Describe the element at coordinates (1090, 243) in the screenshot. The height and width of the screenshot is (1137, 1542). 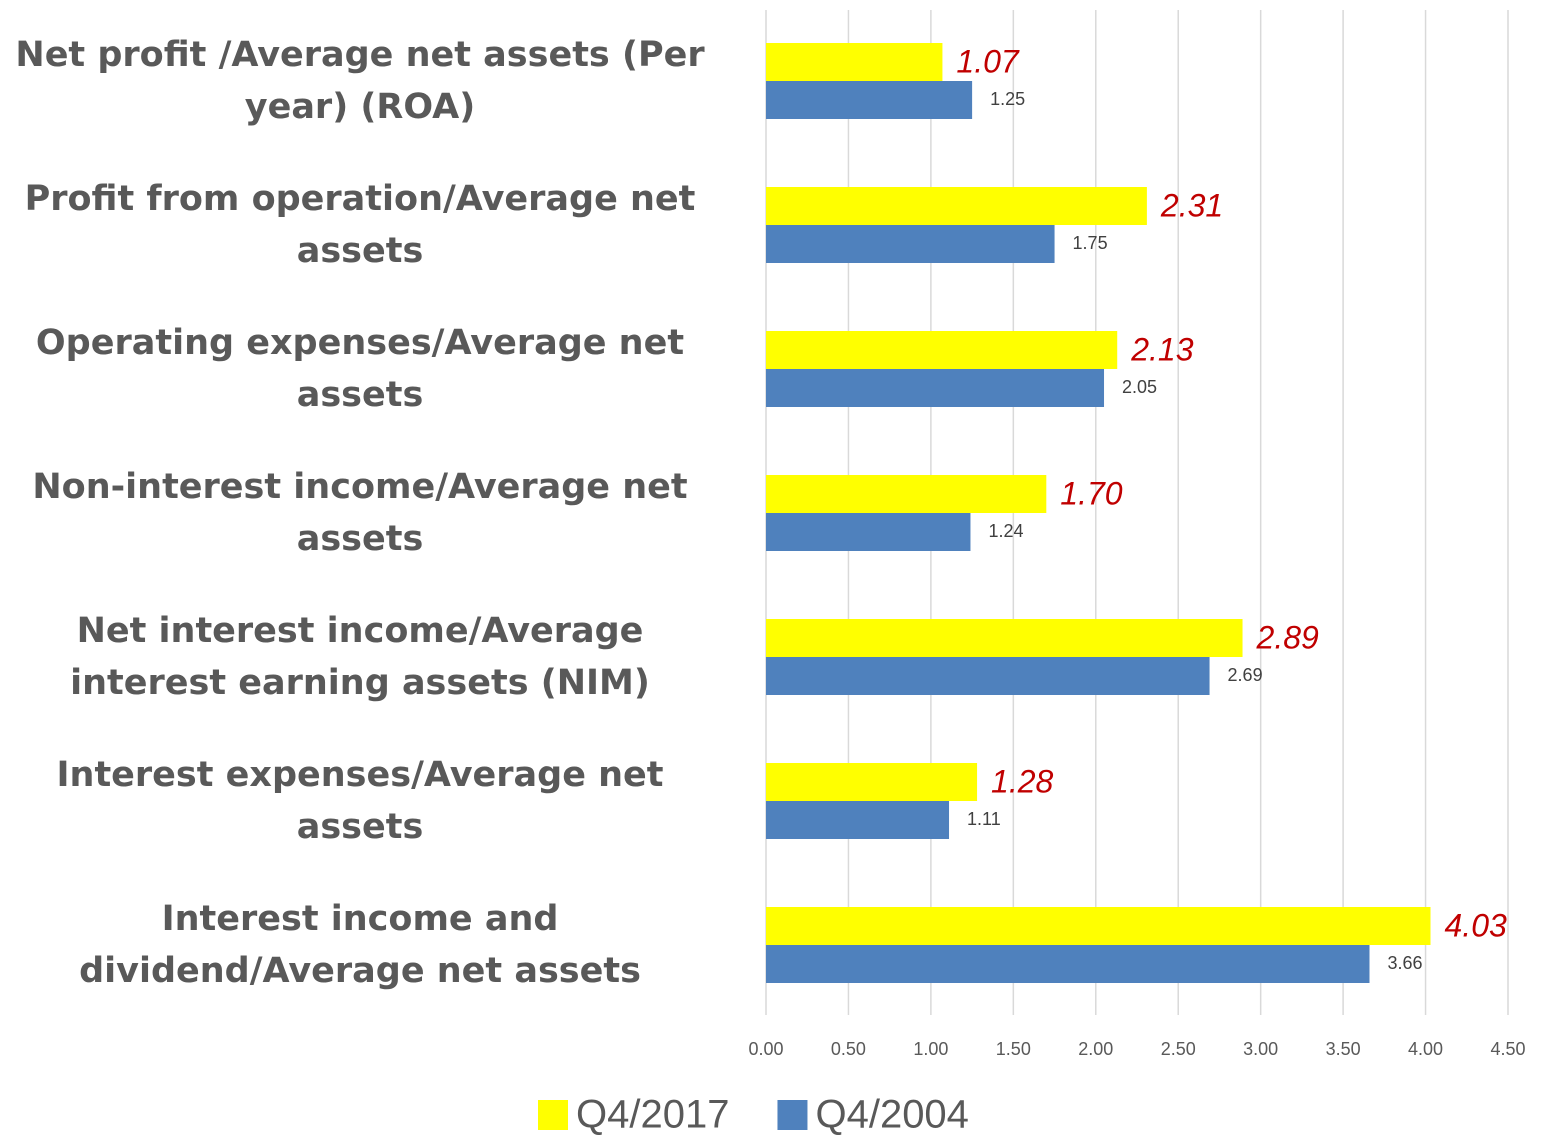
I see `data-label: 1.75` at that location.